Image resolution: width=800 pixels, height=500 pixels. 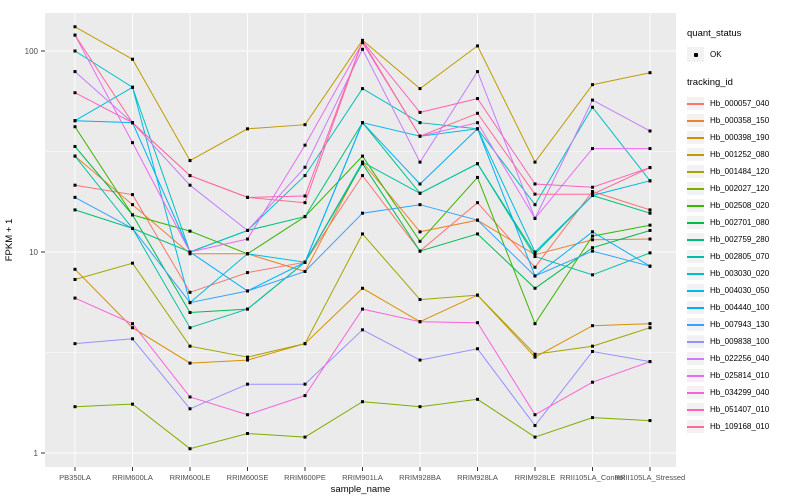 I want to click on legend-entry-label: Hb_034299_040, so click(x=740, y=392).